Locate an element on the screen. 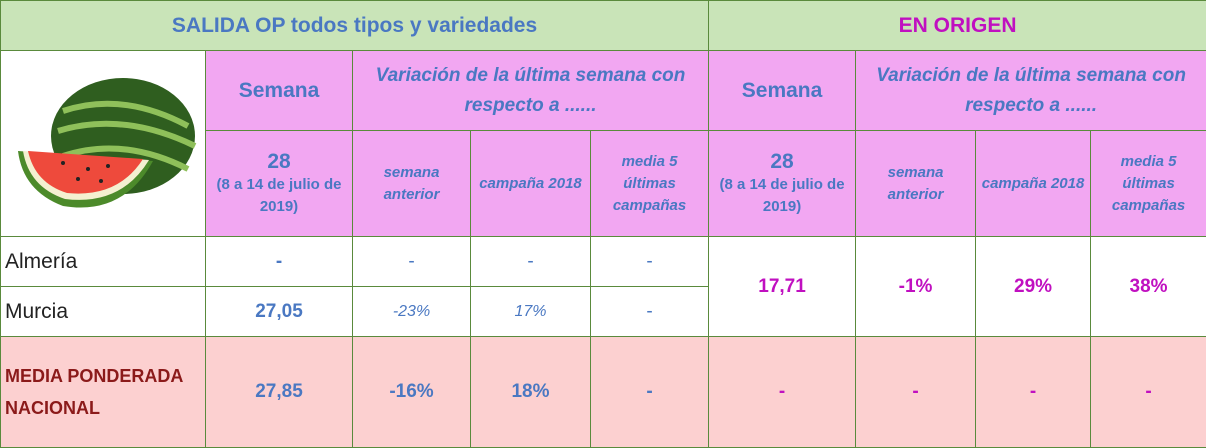 The height and width of the screenshot is (448, 1206). cell: -23% is located at coordinates (412, 312).